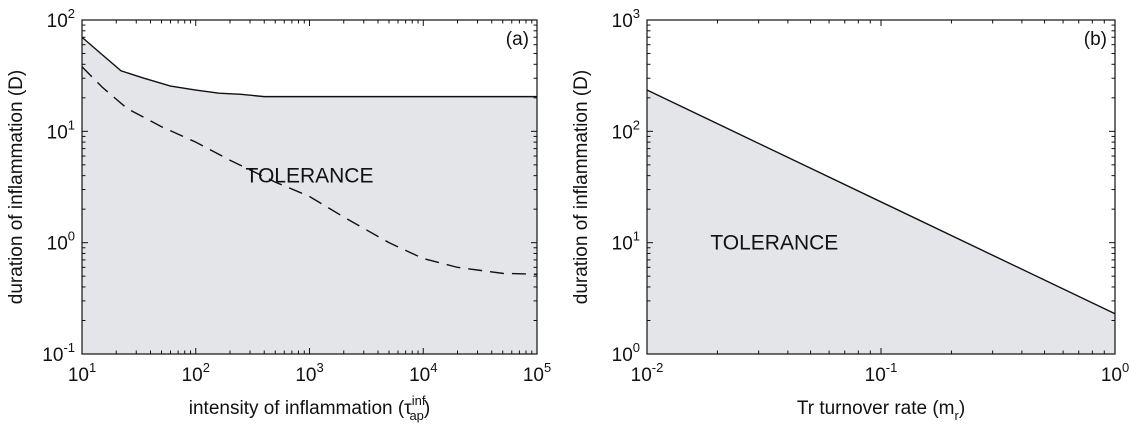  What do you see at coordinates (1095, 39) in the screenshot?
I see `panel-label: (b)` at bounding box center [1095, 39].